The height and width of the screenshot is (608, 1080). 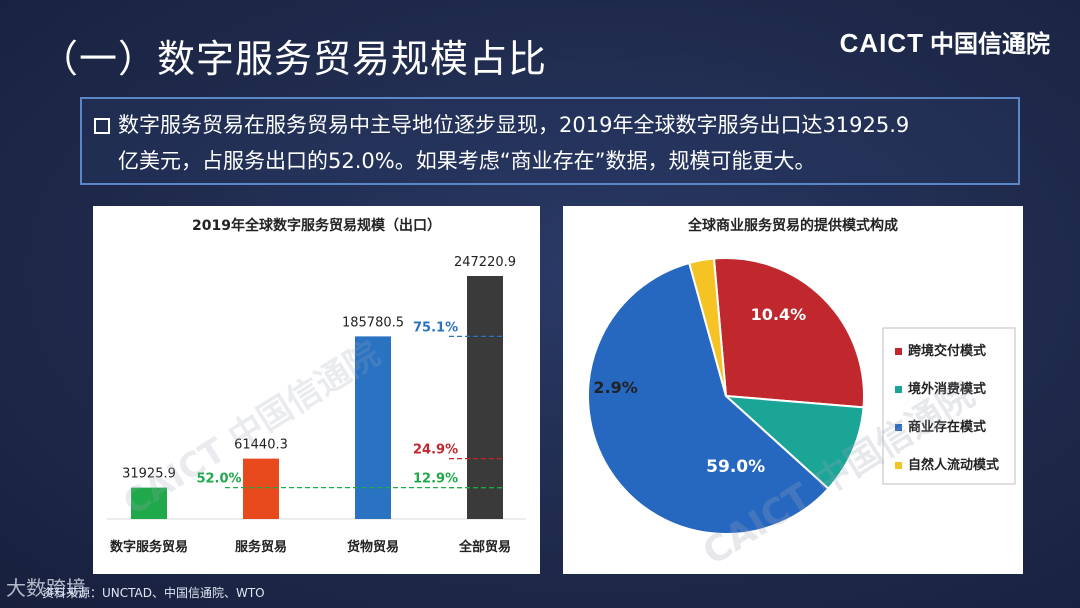 What do you see at coordinates (467, 161) in the screenshot?
I see `callout-line-2: 亿美元，占服务出口的52.0%。如果考虑“商业存在”数据，规模可能更大。` at bounding box center [467, 161].